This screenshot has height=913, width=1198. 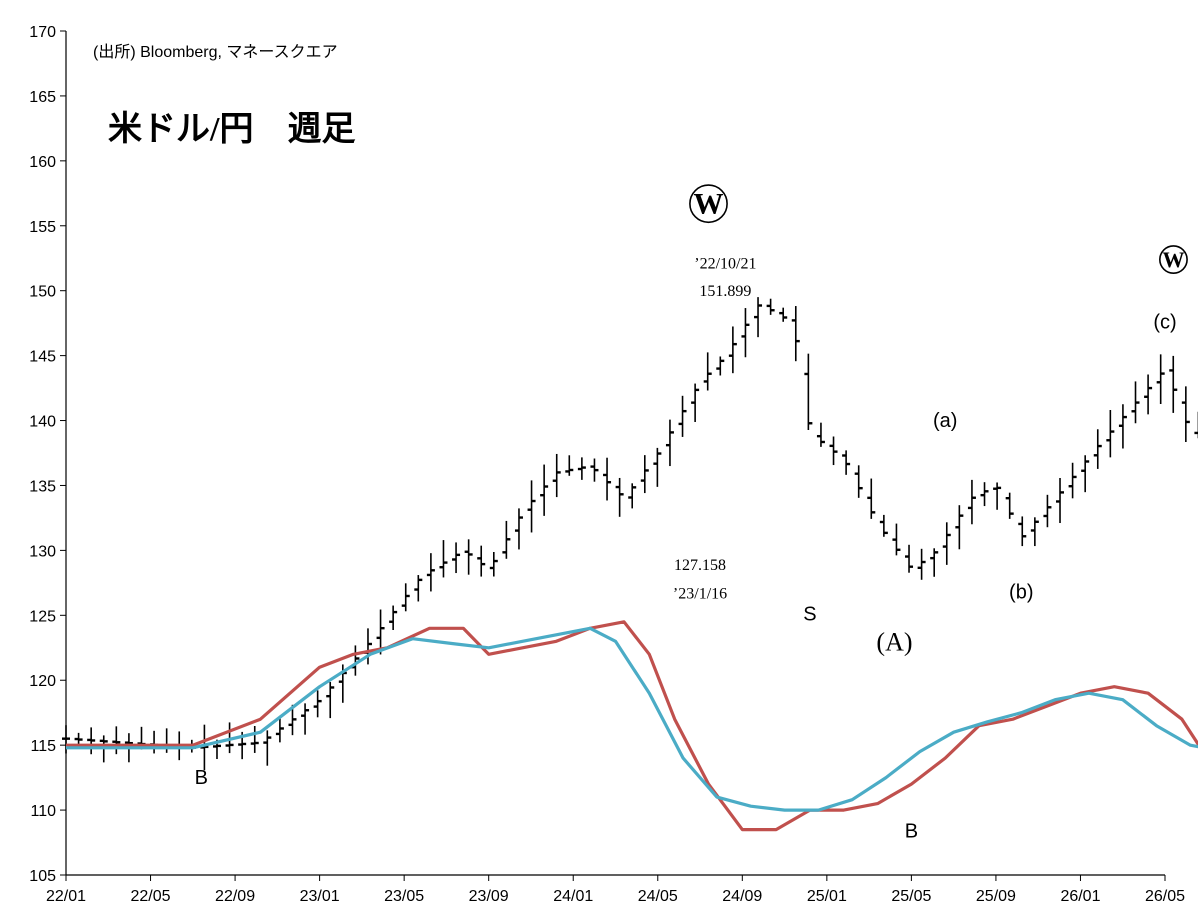 I want to click on y-tick-label: 165, so click(x=42, y=97).